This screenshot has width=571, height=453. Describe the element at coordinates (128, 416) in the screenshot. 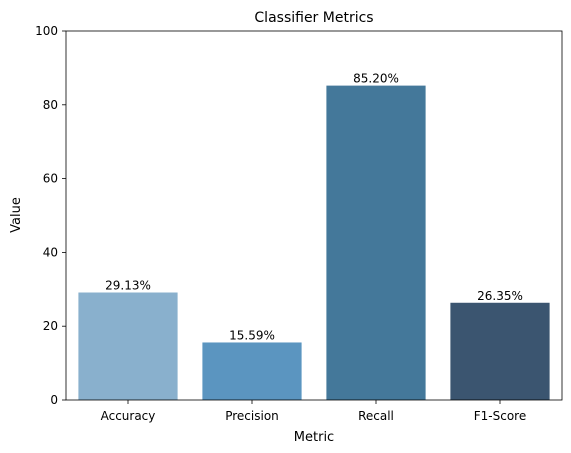

I see `x-tick-label: Accuracy` at that location.